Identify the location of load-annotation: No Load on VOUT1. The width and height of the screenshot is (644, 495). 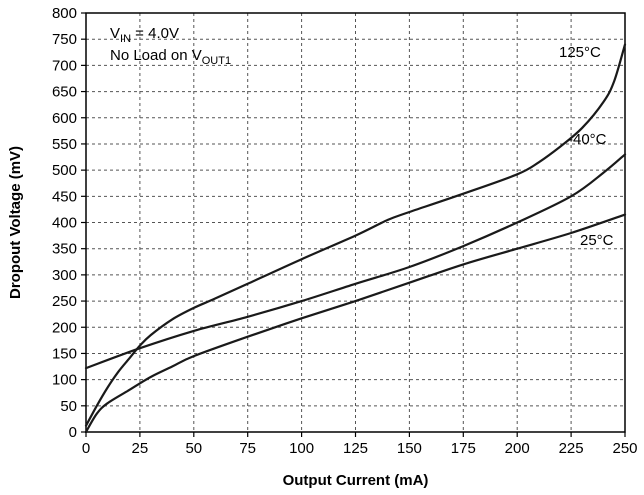
(170, 57).